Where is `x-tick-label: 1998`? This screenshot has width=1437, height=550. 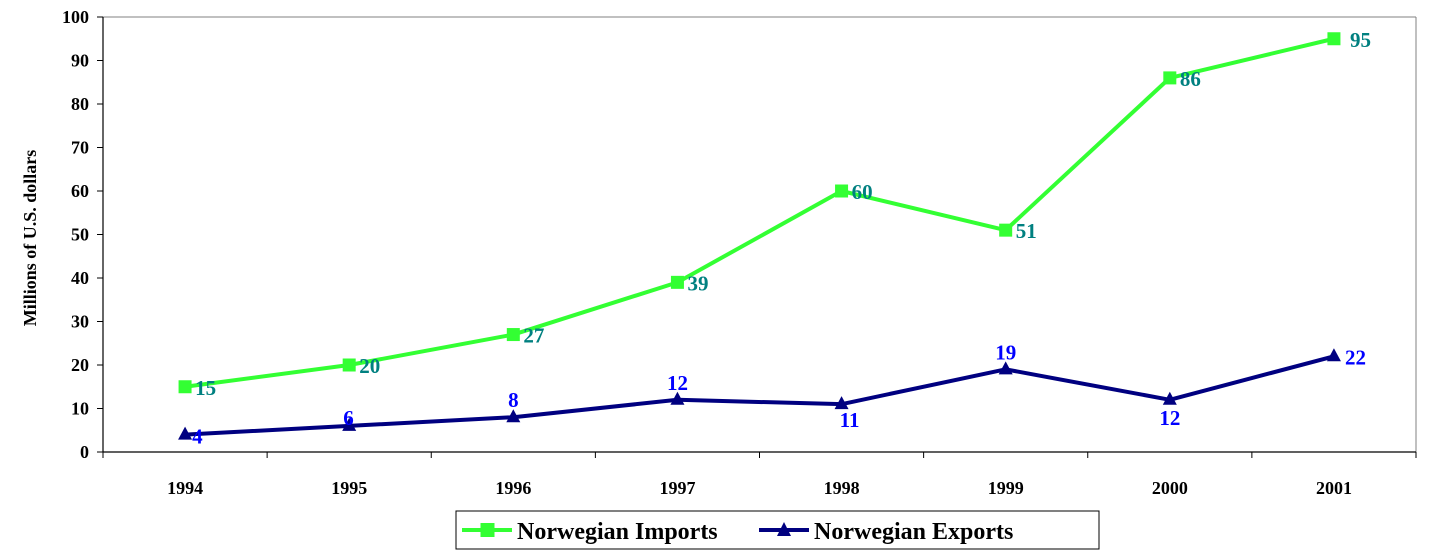 x-tick-label: 1998 is located at coordinates (842, 488).